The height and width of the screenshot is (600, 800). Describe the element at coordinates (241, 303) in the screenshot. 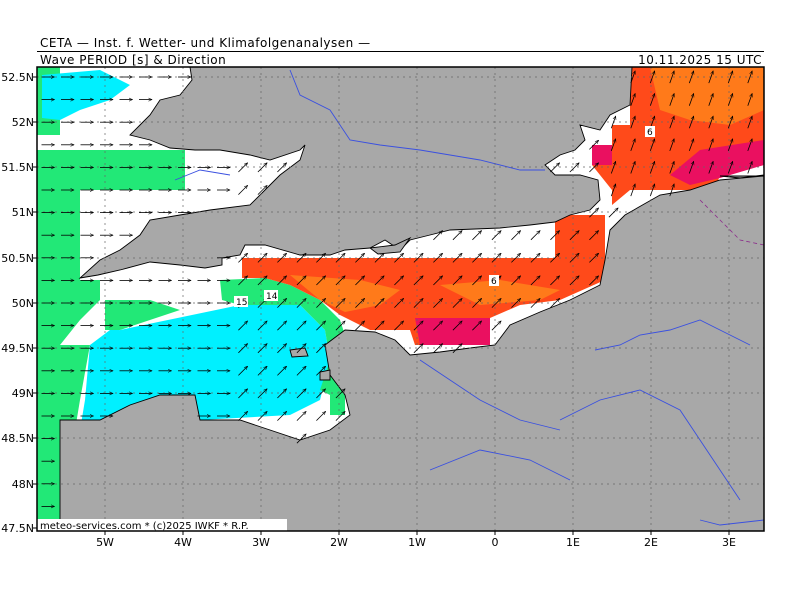

I see `contour-label-15: 15` at that location.